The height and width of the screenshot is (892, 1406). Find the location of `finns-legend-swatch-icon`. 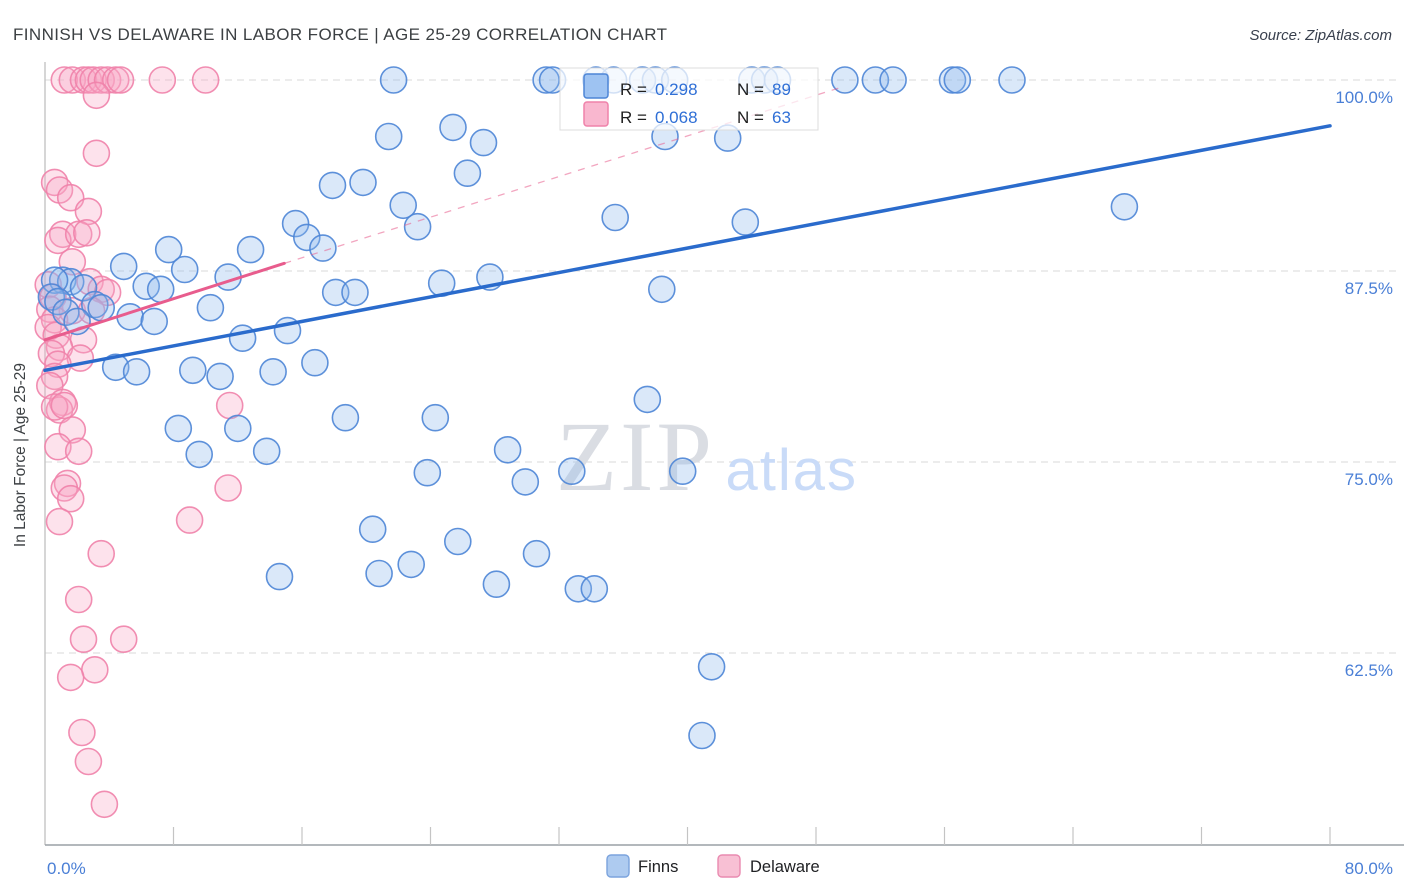

finns-legend-swatch-icon is located at coordinates (618, 866).